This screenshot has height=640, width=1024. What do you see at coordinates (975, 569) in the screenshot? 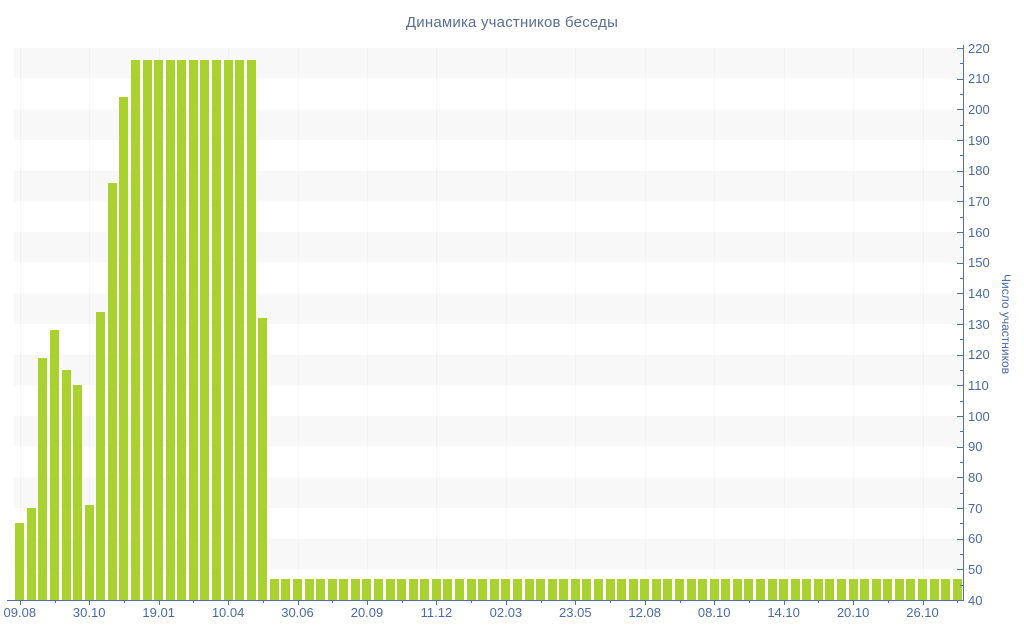
I see `y-tick-label: 50` at bounding box center [975, 569].